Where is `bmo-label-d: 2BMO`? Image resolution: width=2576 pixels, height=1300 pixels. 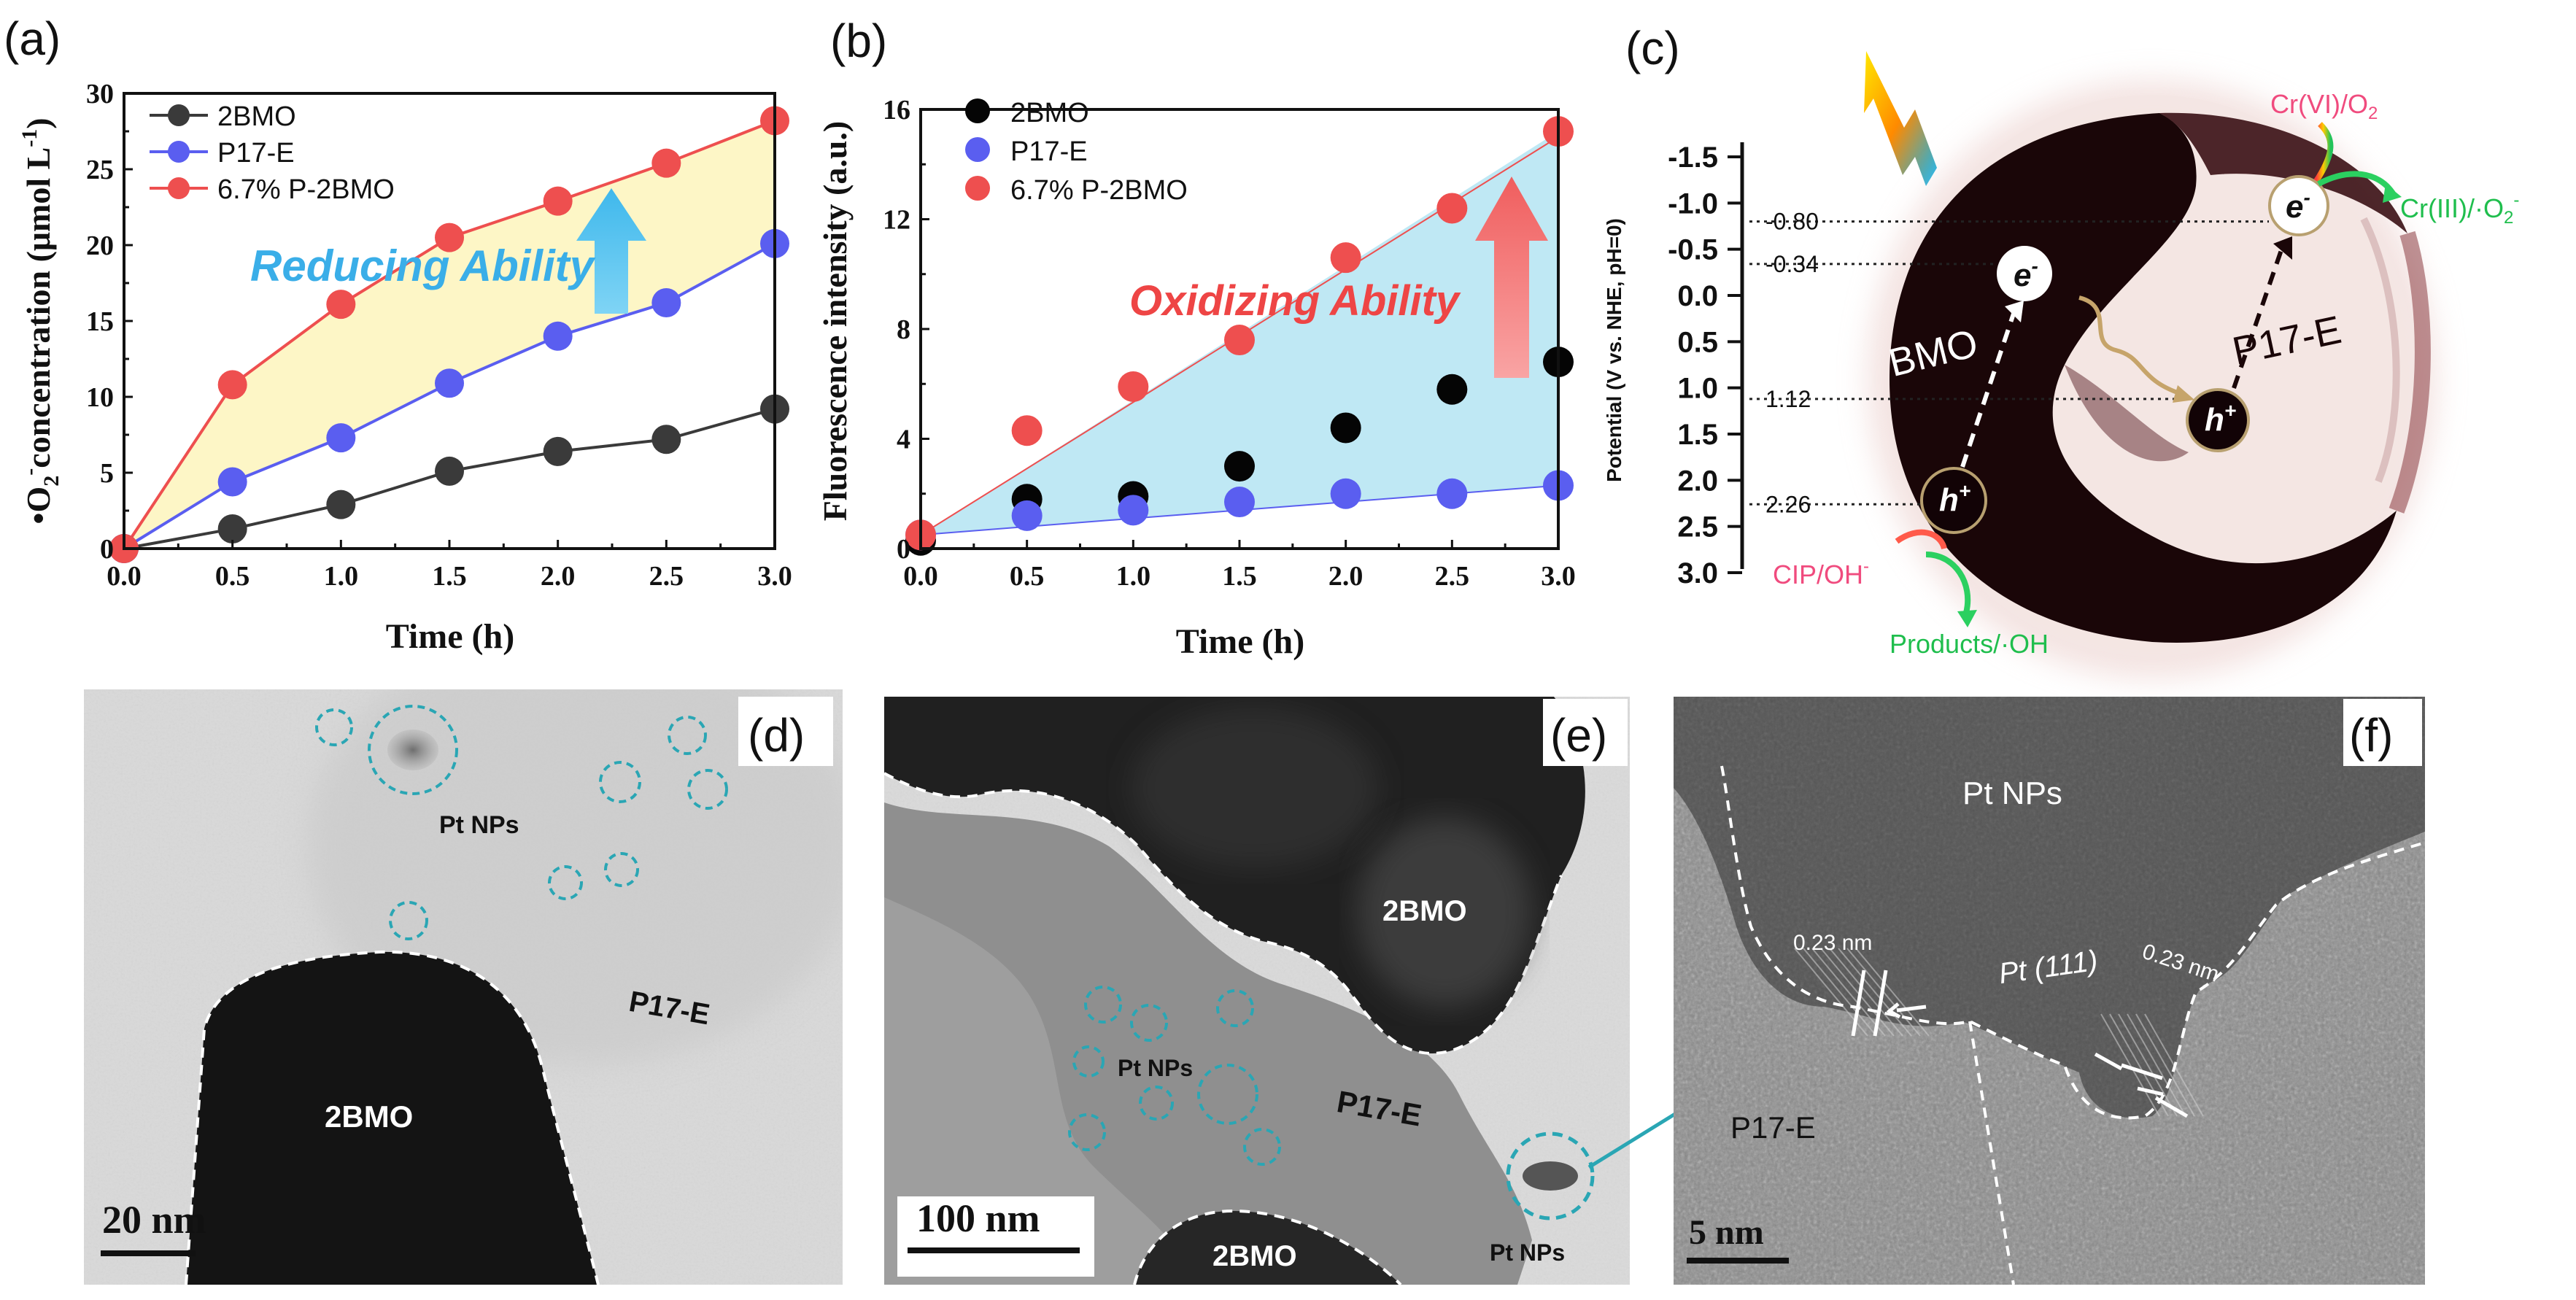 bmo-label-d: 2BMO is located at coordinates (369, 1116).